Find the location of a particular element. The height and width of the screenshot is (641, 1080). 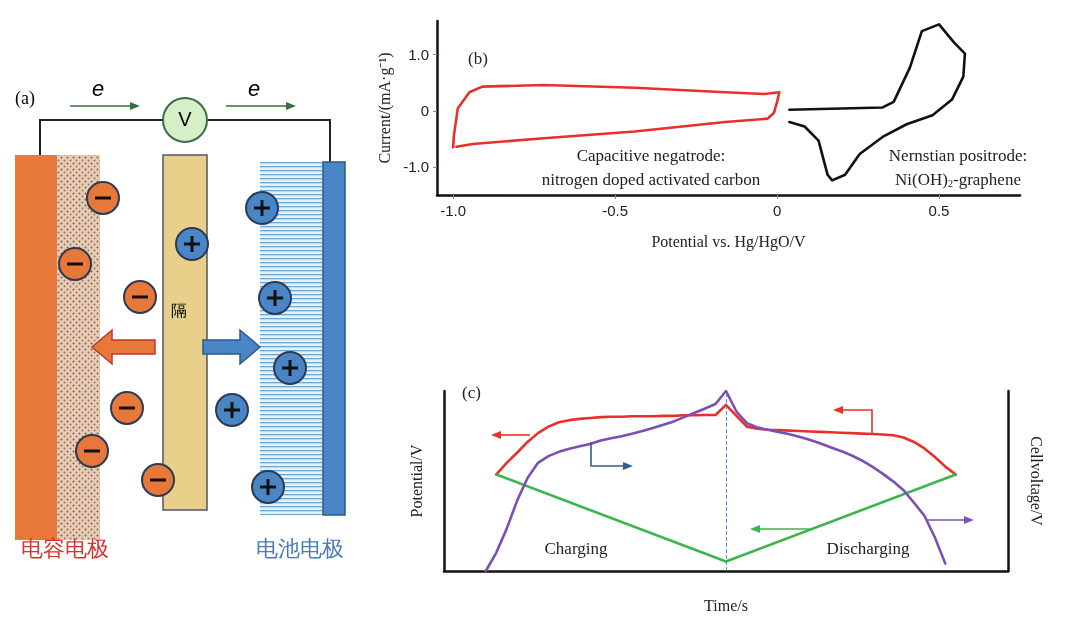

text: 电容电极 is located at coordinates (65, 548).